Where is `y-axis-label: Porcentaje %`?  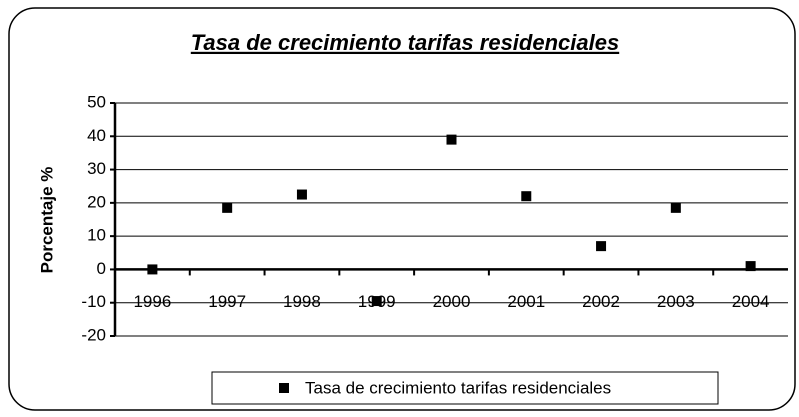 y-axis-label: Porcentaje % is located at coordinates (46, 220).